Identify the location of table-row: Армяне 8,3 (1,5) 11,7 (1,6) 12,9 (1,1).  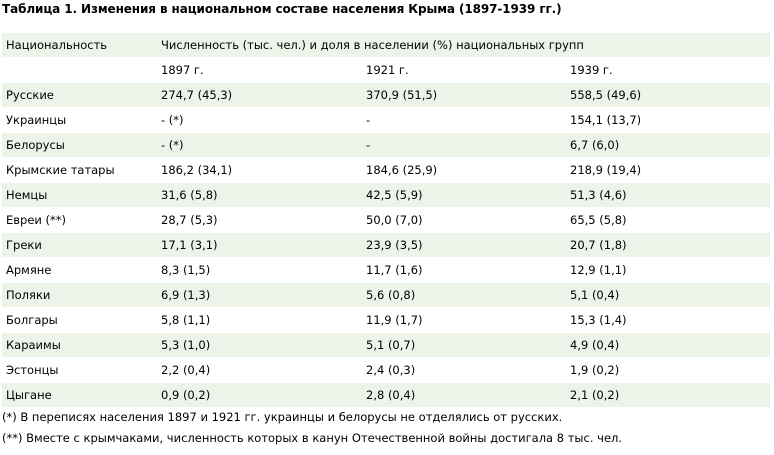
(386, 270).